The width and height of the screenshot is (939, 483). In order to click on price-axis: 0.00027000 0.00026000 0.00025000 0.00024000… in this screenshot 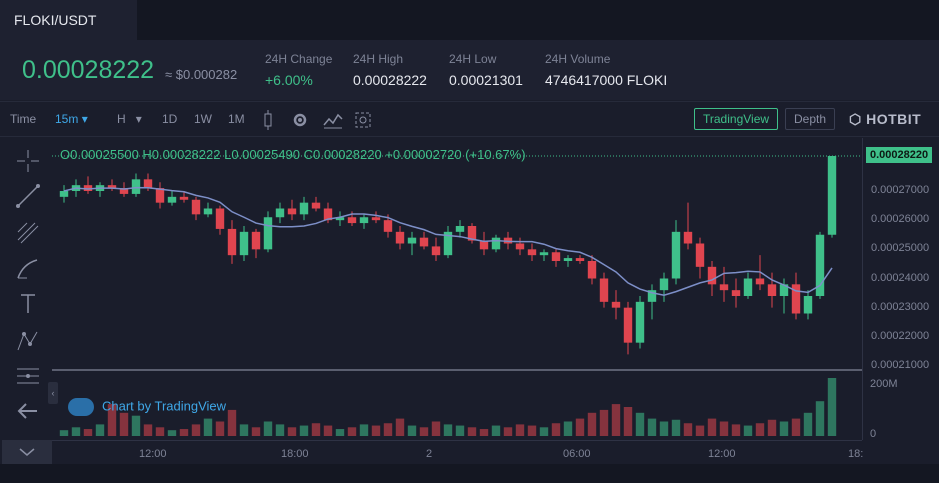, I will do `click(900, 289)`.